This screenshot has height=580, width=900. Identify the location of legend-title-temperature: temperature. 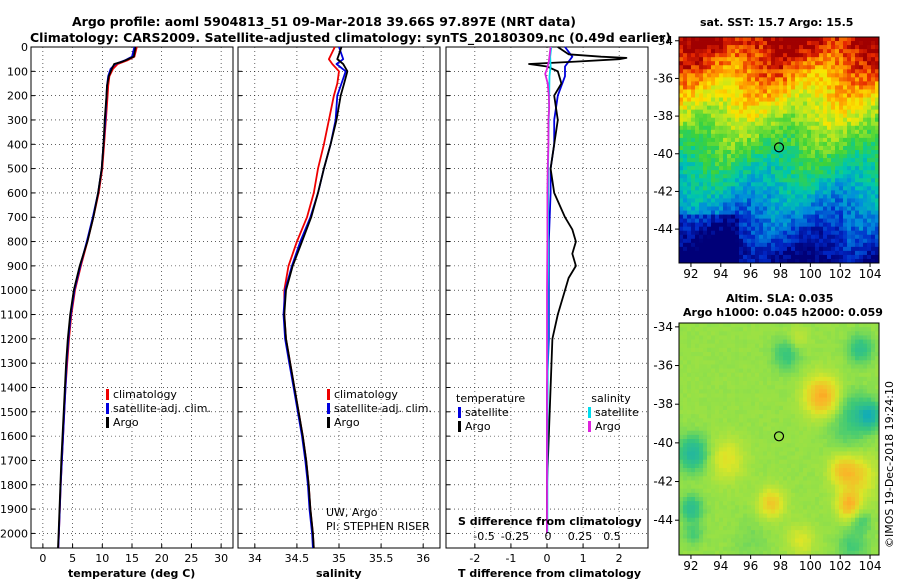
(490, 398).